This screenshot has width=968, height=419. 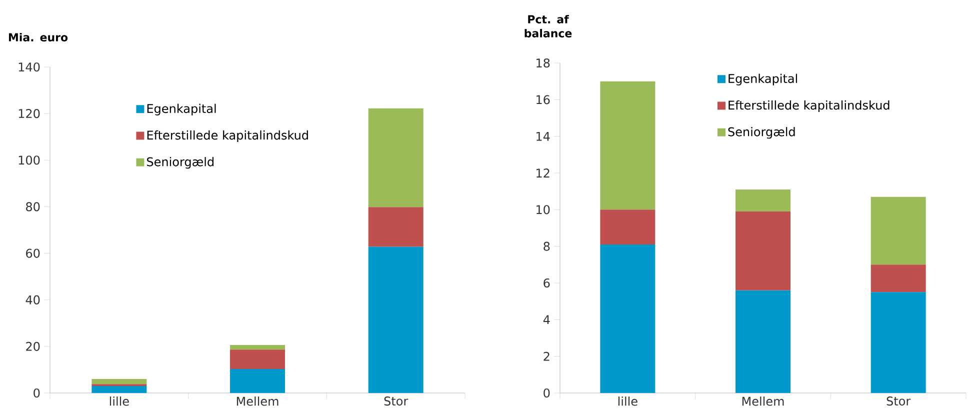 I want to click on y-tick-label: 16, so click(x=543, y=99).